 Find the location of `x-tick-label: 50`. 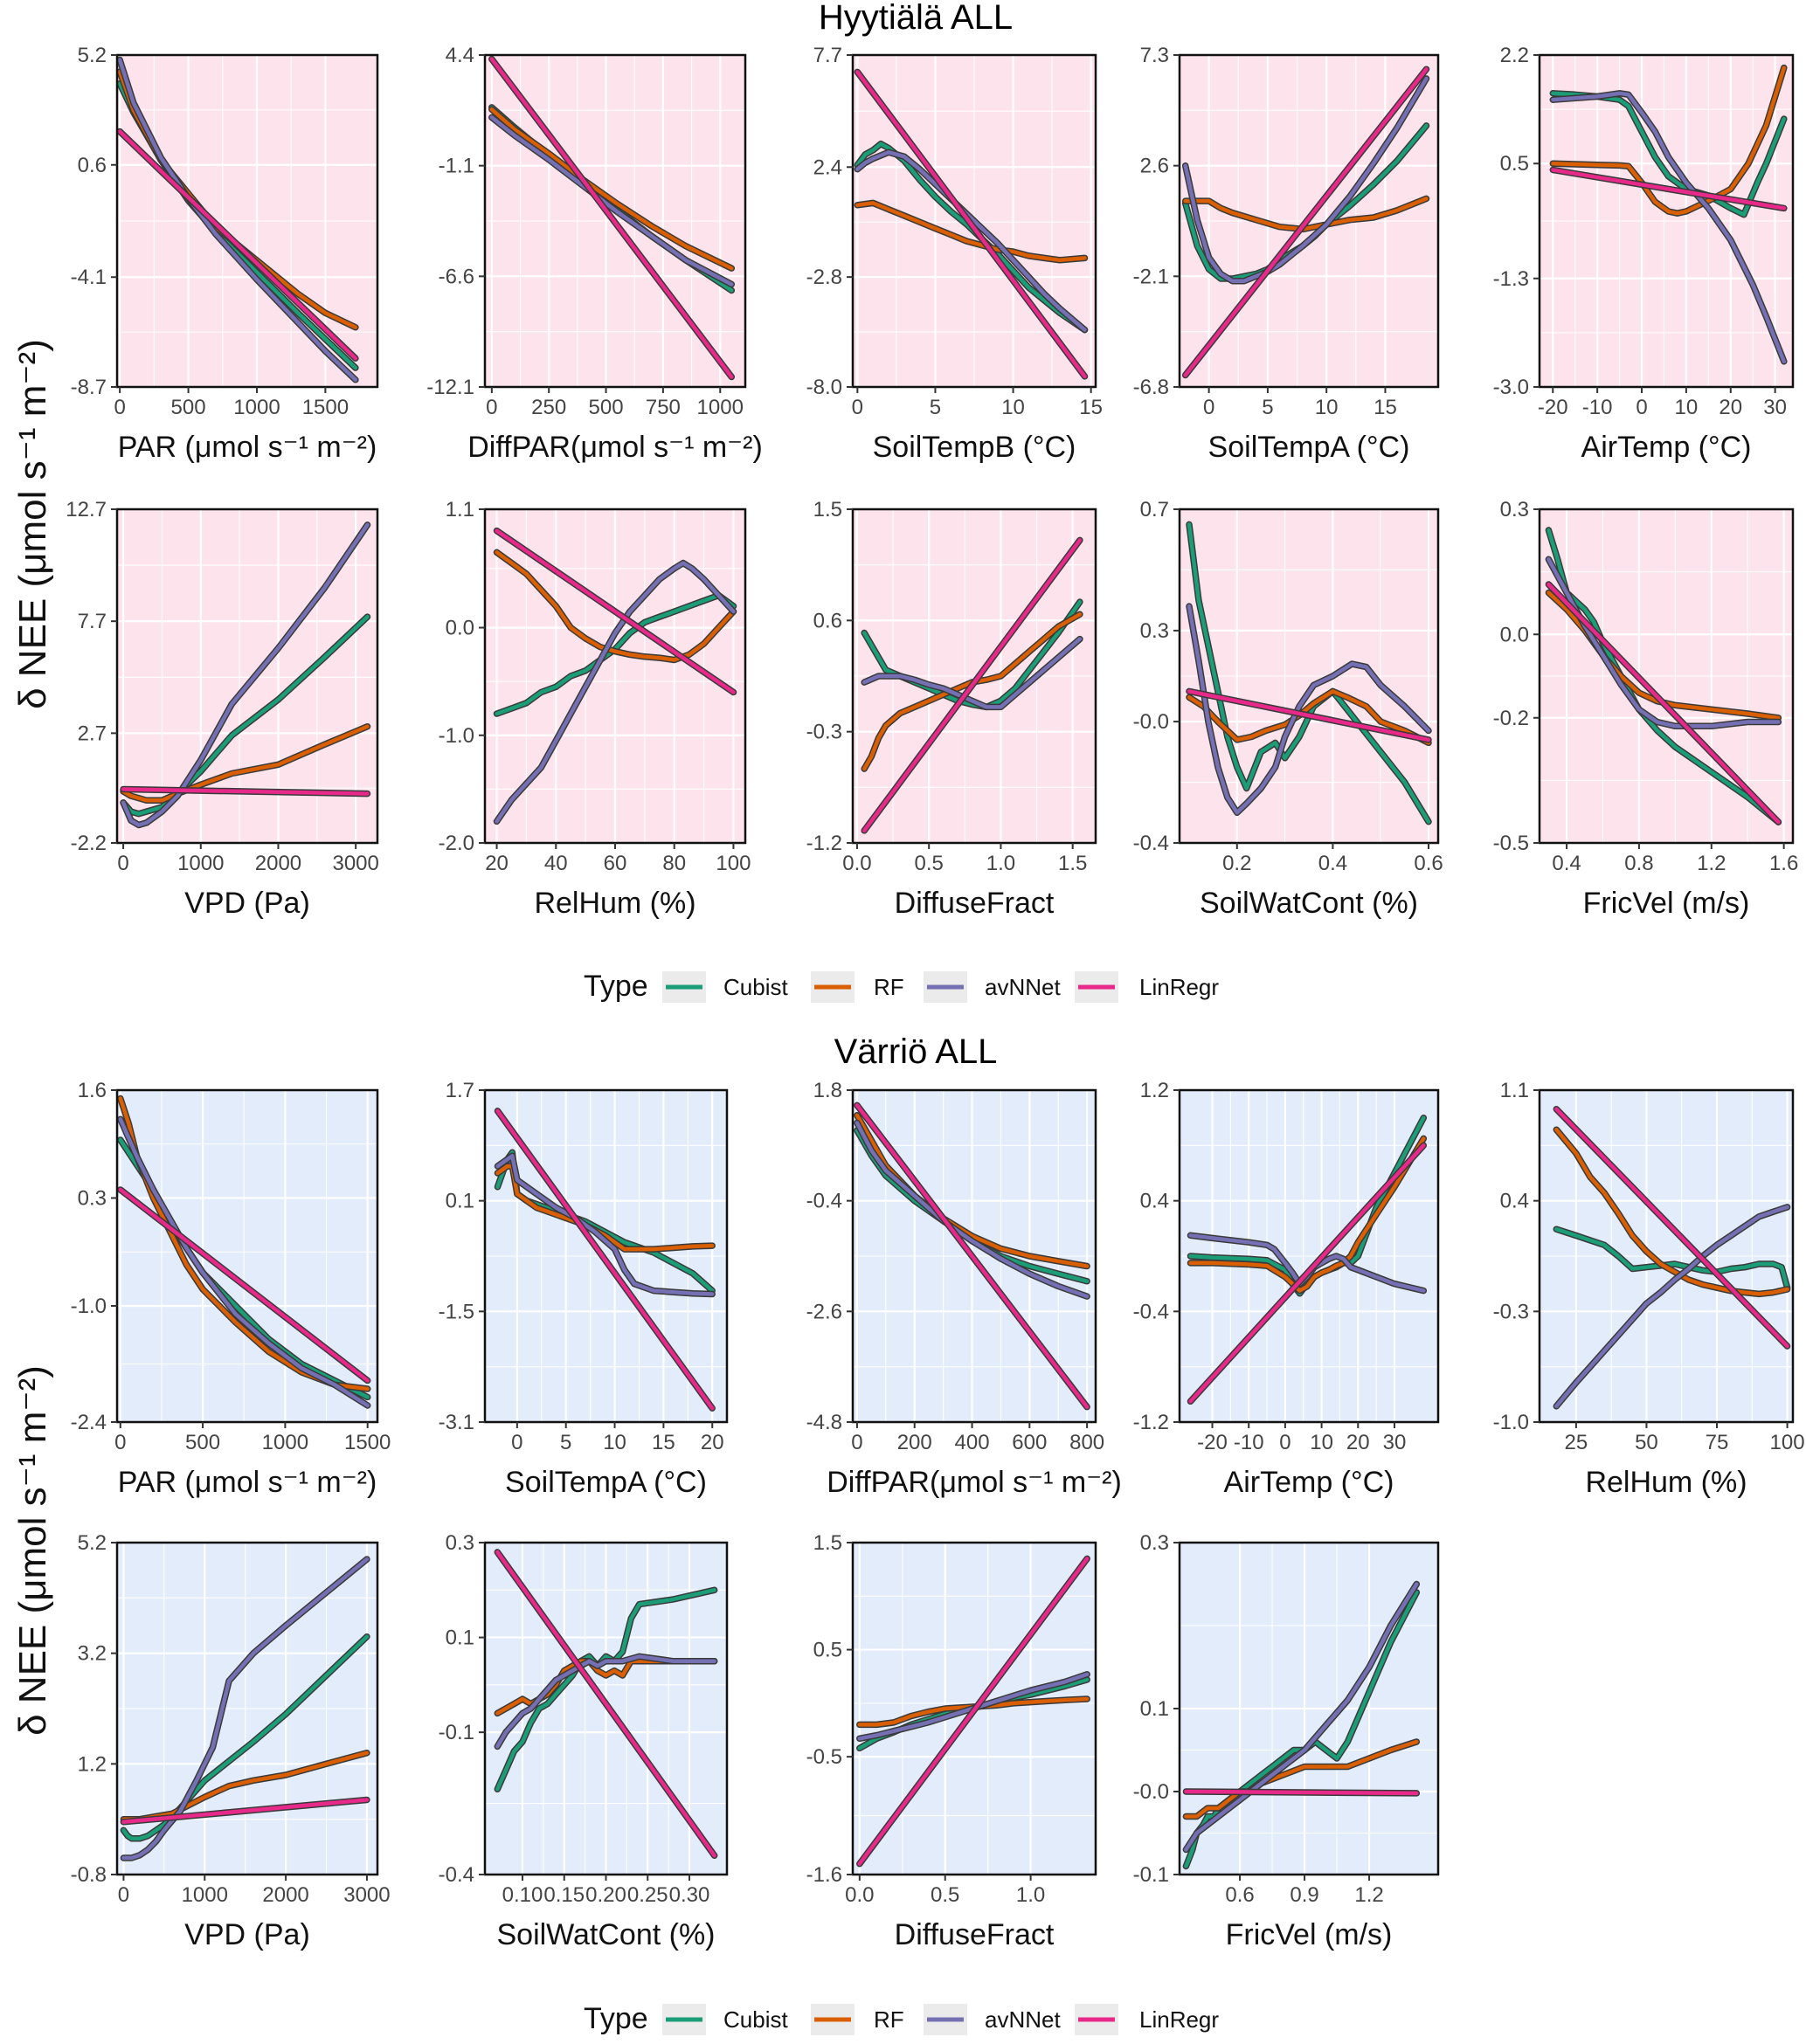

x-tick-label: 50 is located at coordinates (1646, 1443).